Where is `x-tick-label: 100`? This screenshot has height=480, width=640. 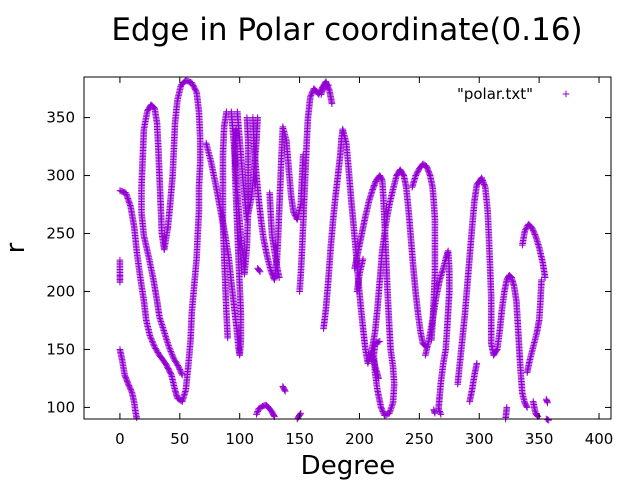
x-tick-label: 100 is located at coordinates (239, 439).